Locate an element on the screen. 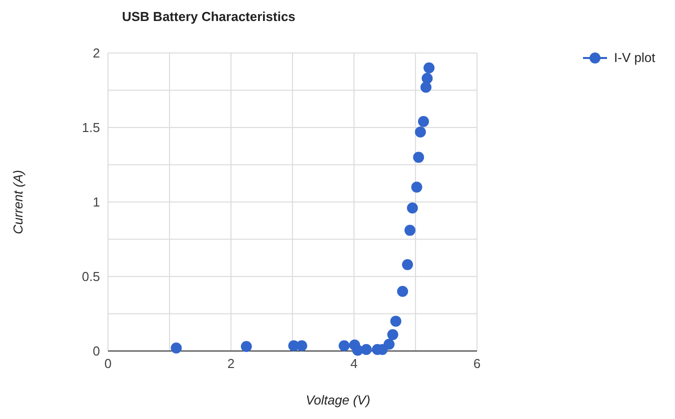  x-tick-label: 4 is located at coordinates (354, 364).